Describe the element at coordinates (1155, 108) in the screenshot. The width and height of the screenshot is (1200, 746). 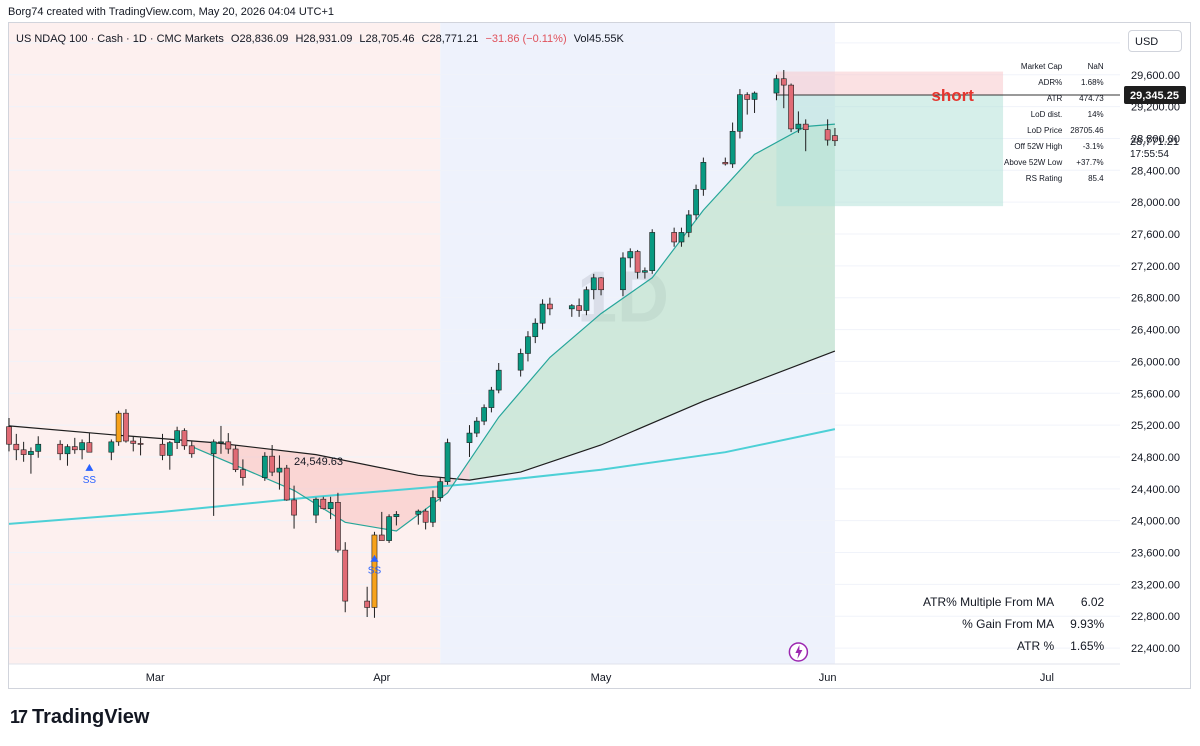
I see `price-tick: 29,200.00` at that location.